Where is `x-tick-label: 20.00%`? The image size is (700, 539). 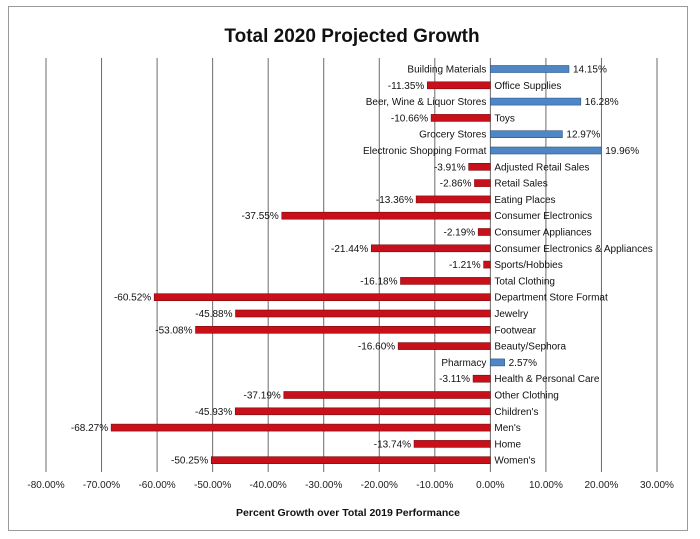 x-tick-label: 20.00% is located at coordinates (601, 485).